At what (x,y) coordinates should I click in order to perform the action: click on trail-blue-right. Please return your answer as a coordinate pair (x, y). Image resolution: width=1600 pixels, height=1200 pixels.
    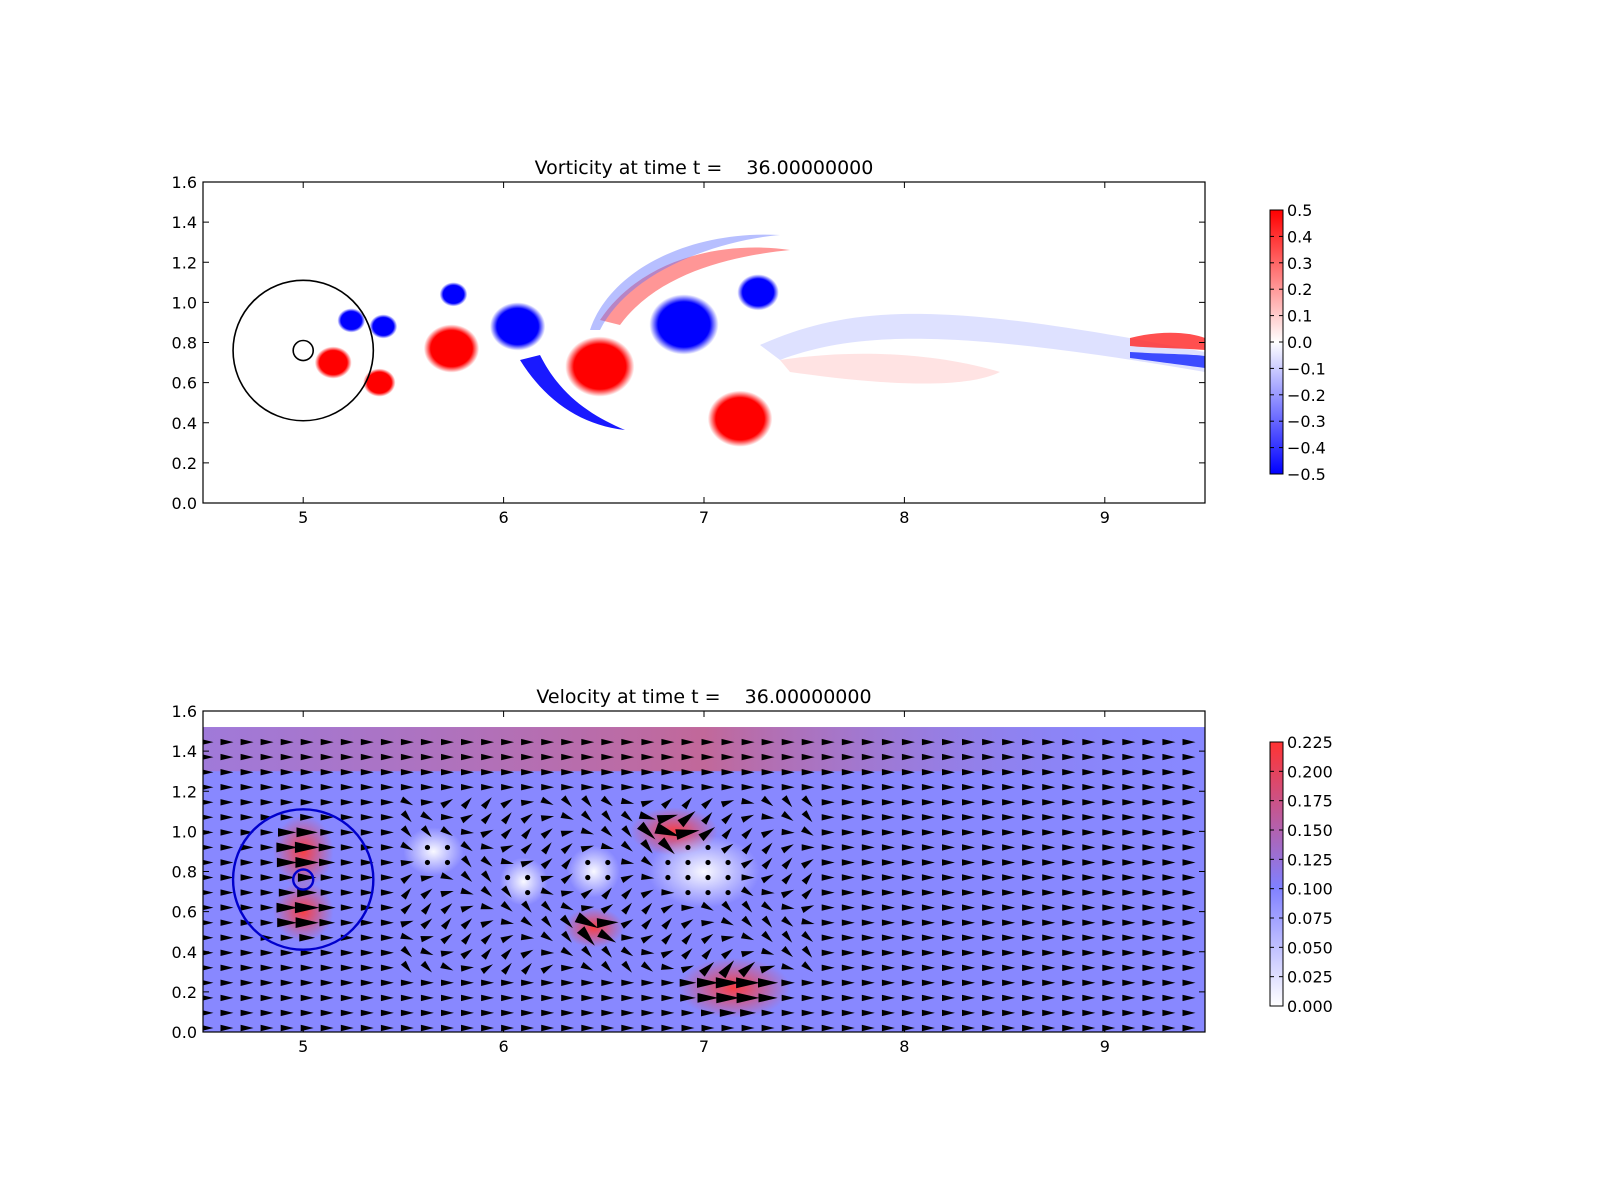
    Looking at the image, I should click on (1167, 360).